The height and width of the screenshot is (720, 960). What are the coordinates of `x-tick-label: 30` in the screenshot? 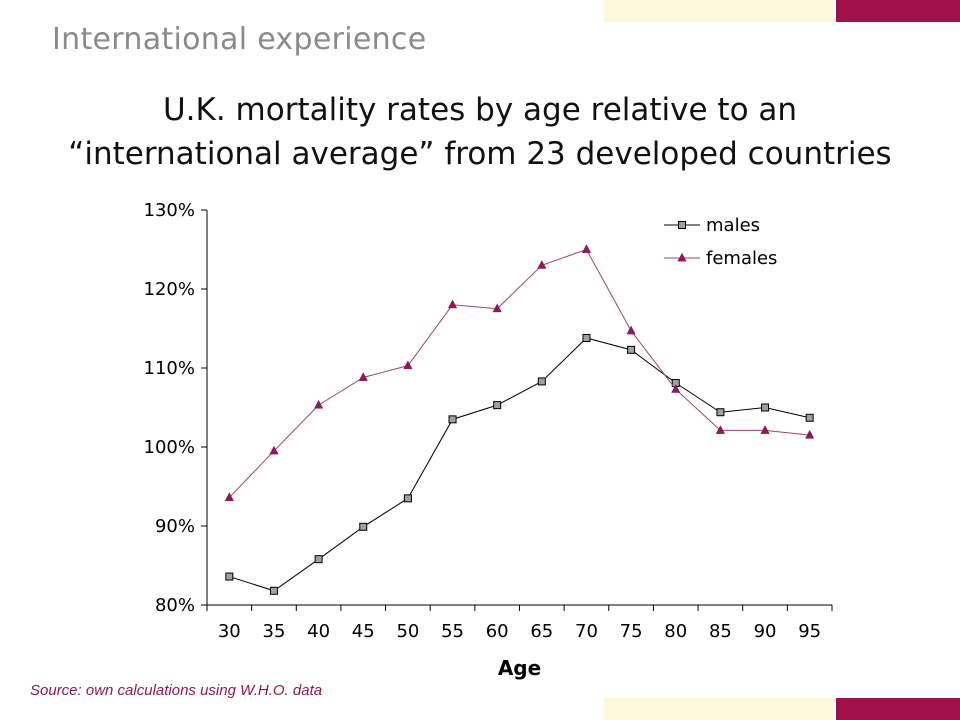 It's located at (229, 631).